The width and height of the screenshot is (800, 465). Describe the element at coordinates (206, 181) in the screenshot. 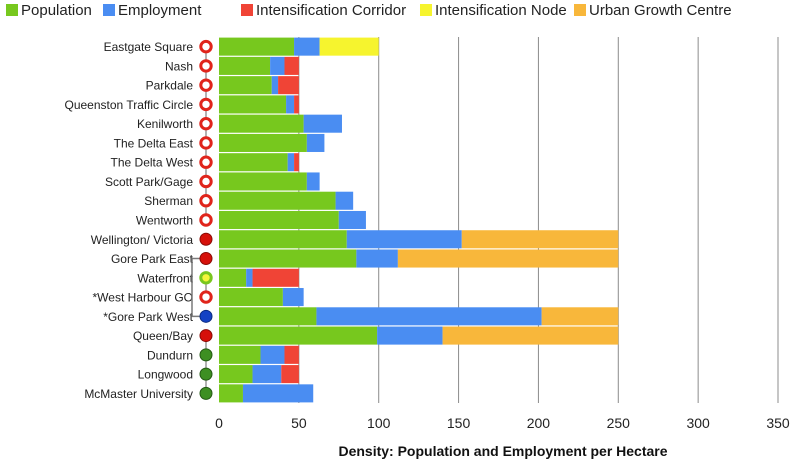

I see `station-marker-scott-park-gage` at that location.